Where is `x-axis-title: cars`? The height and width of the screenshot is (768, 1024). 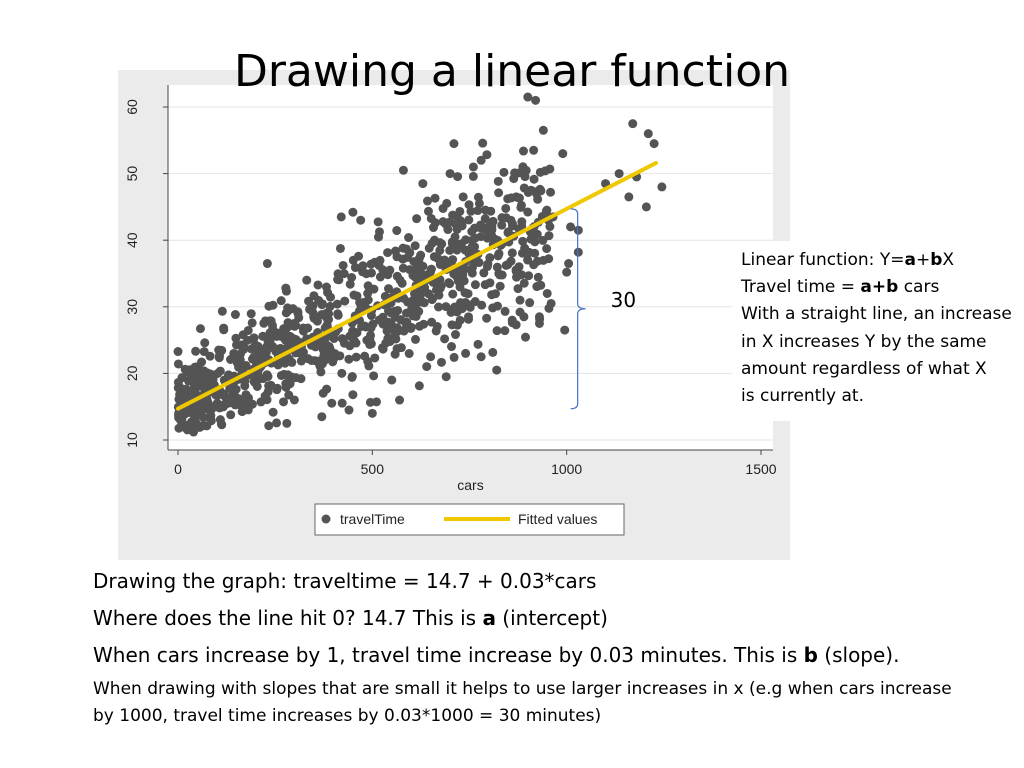
x-axis-title: cars is located at coordinates (470, 485).